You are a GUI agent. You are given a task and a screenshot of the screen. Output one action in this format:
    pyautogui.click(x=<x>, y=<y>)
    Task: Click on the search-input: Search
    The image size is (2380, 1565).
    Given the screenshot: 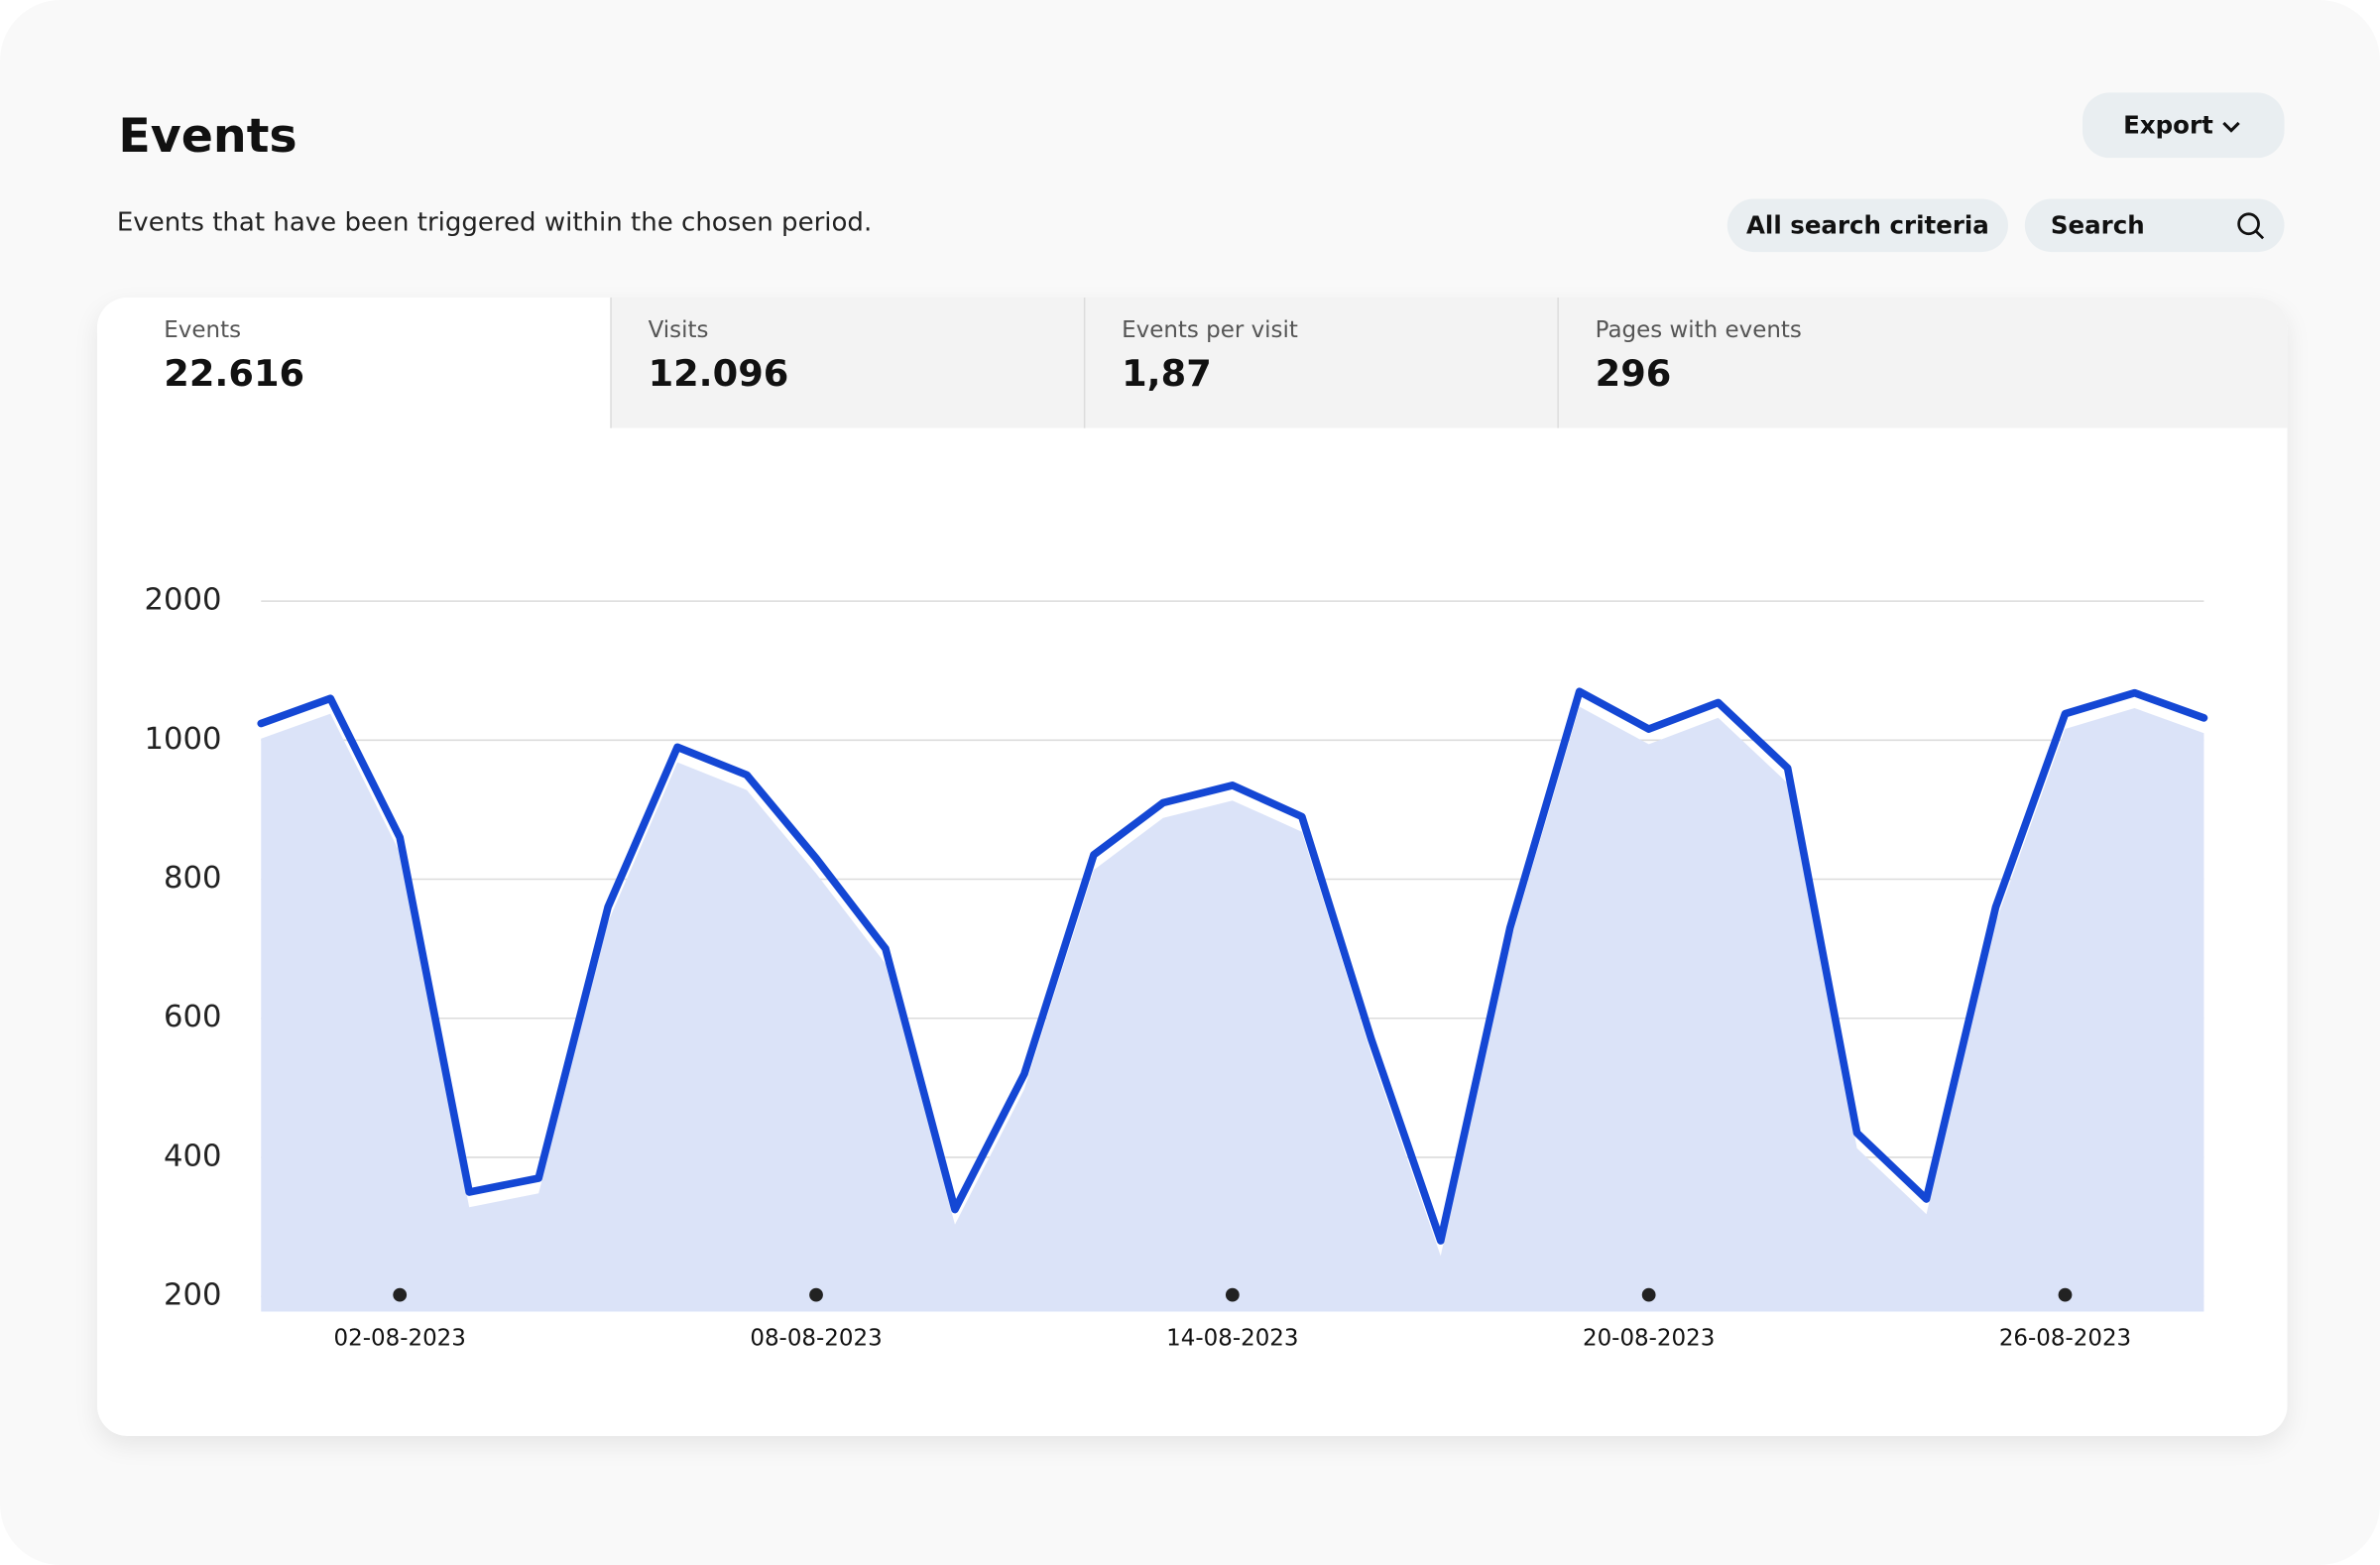 What is the action you would take?
    pyautogui.click(x=2154, y=225)
    